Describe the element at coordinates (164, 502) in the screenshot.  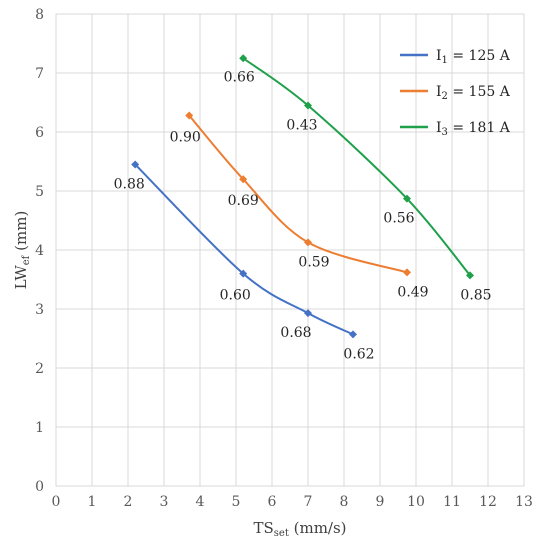
I see `x-tick-label: 3` at that location.